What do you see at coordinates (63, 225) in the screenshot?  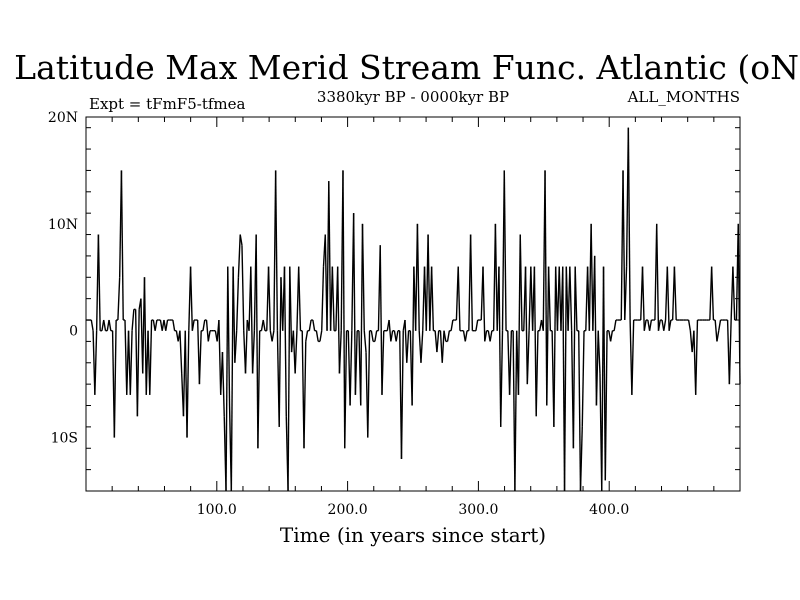 I see `y-tick-label: 10N` at bounding box center [63, 225].